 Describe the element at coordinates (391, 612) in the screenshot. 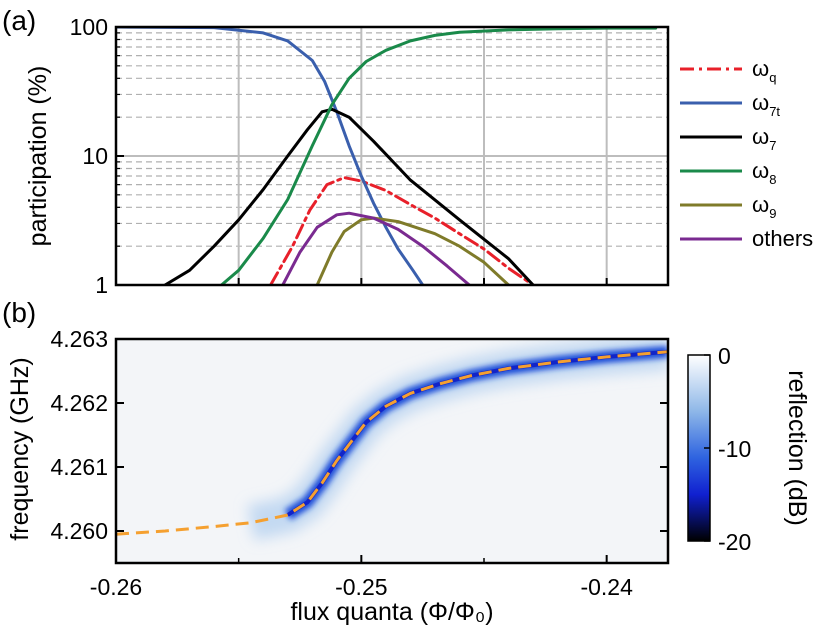

I see `panel-b-xlabel: flux quanta (Φ/Φ₀)` at that location.